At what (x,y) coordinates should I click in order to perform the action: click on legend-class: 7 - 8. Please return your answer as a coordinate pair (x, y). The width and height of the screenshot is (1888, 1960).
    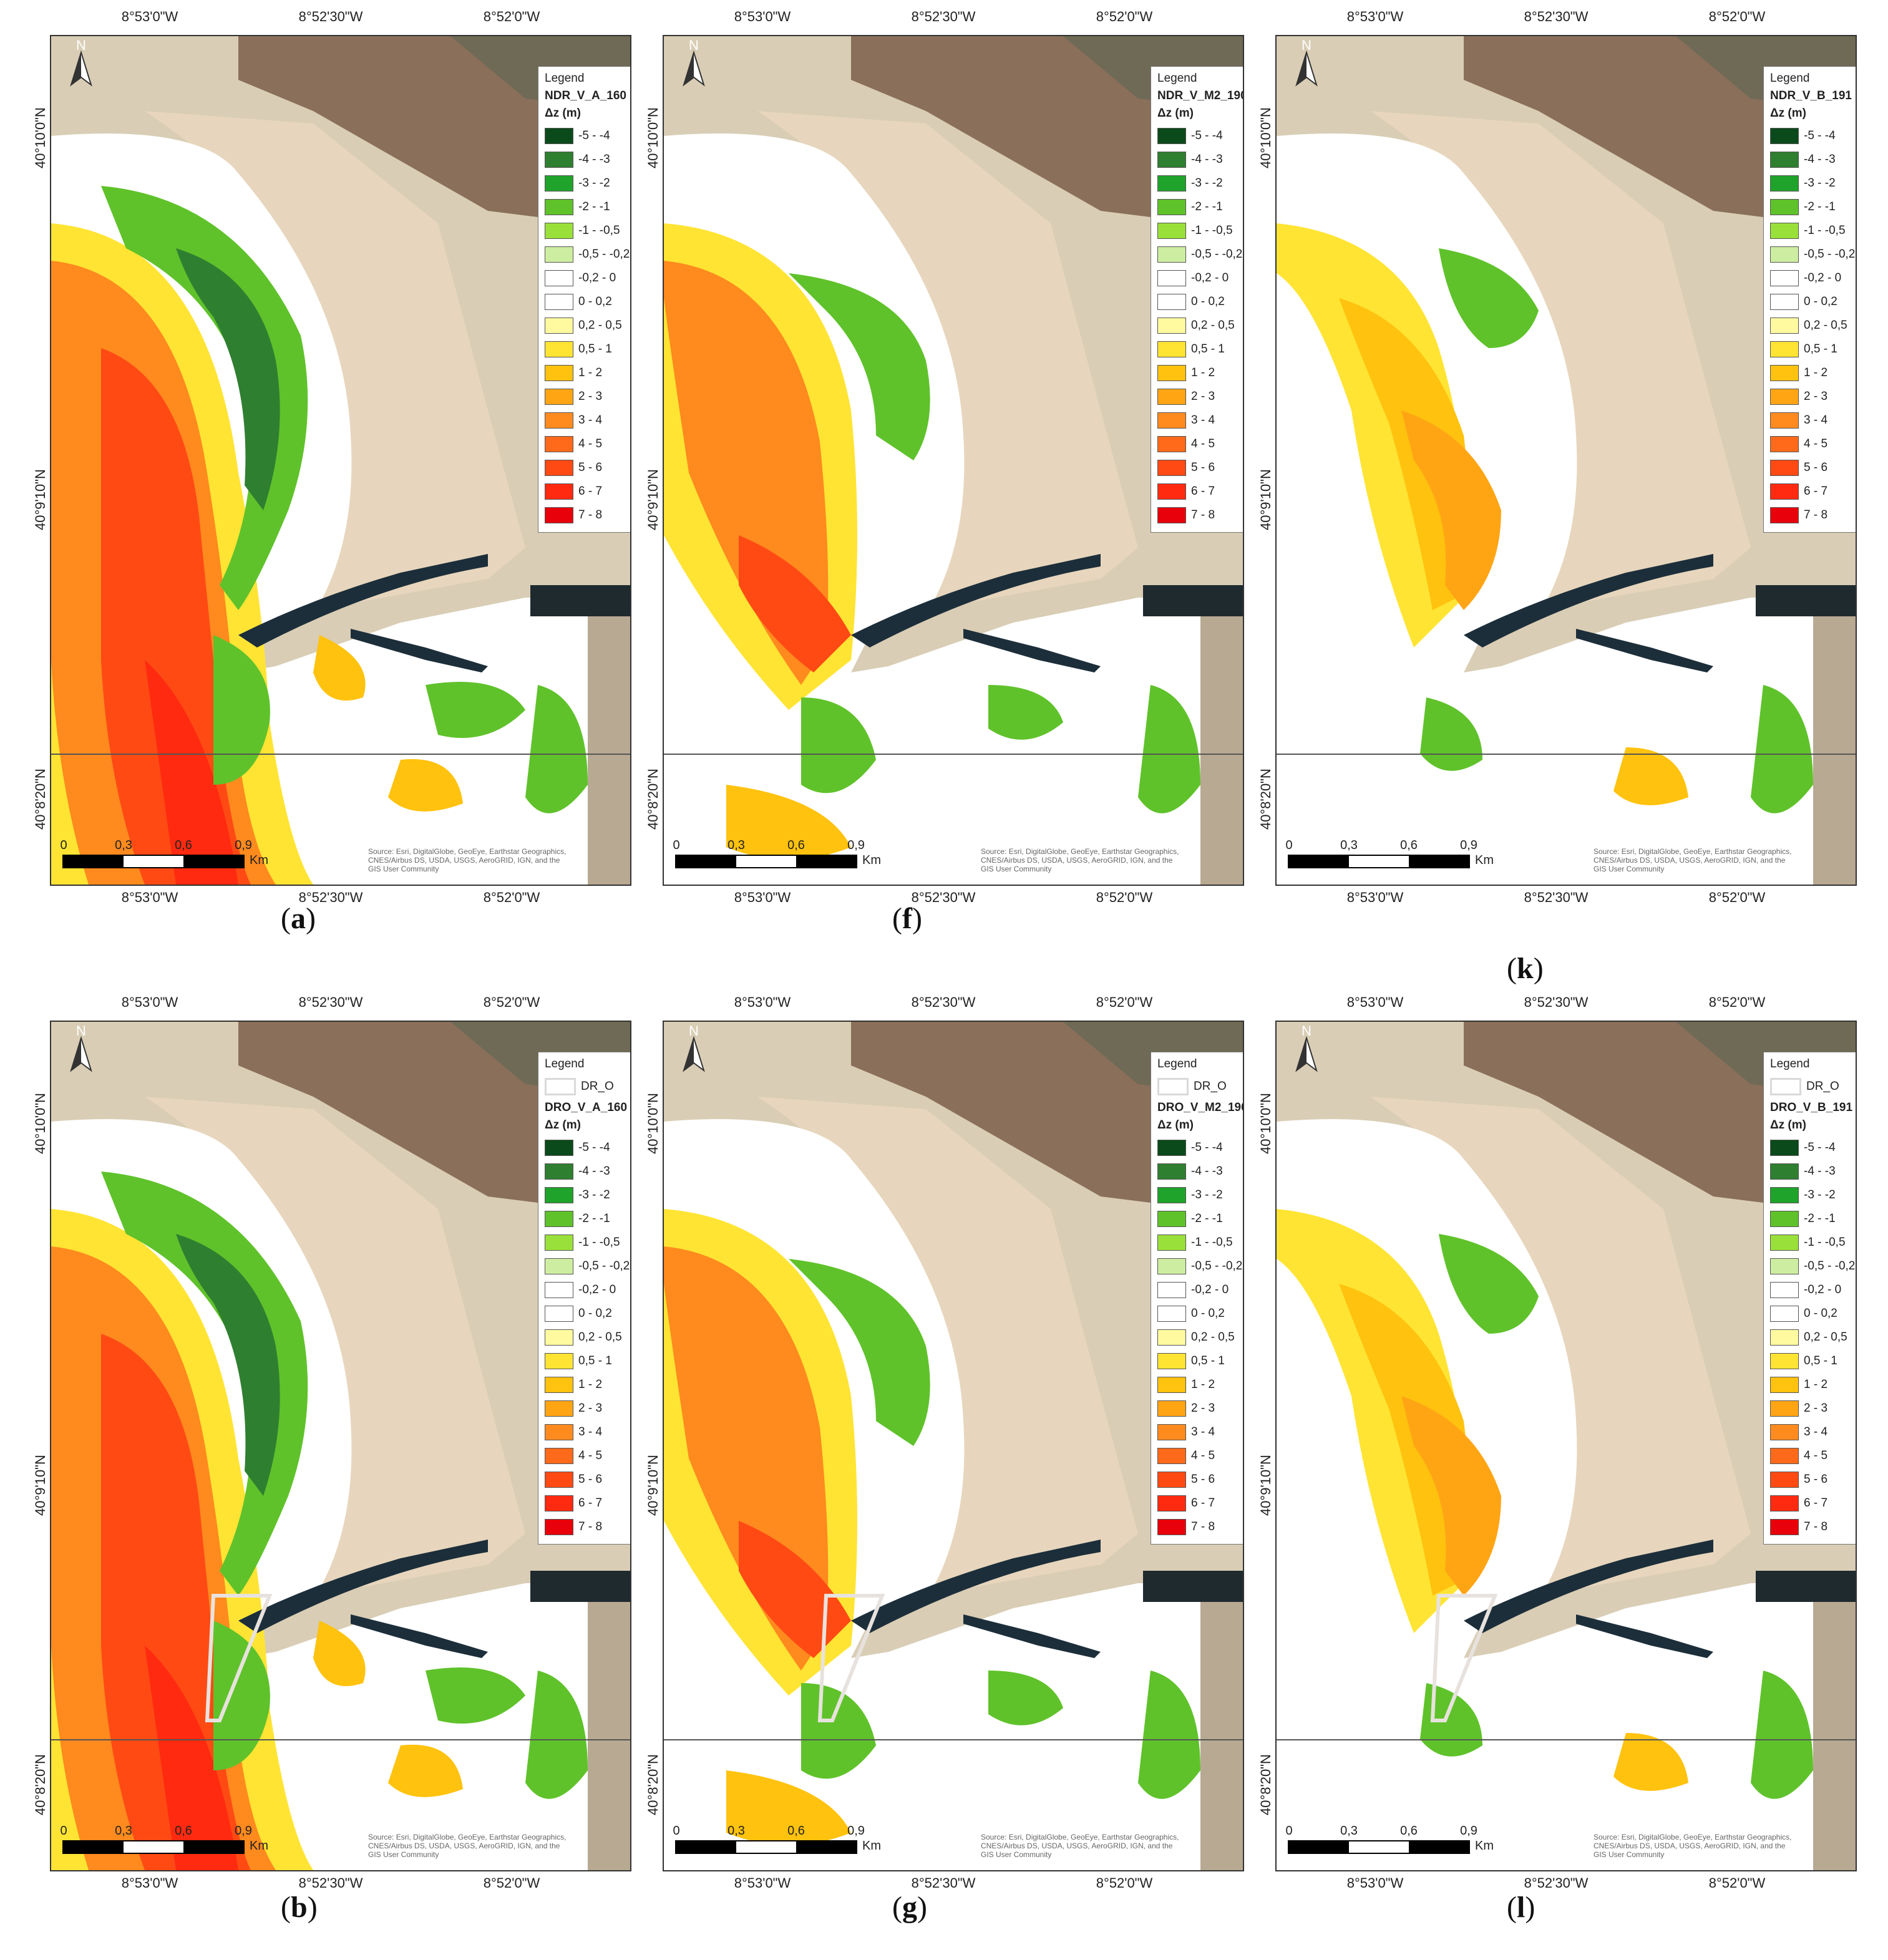
    Looking at the image, I should click on (587, 515).